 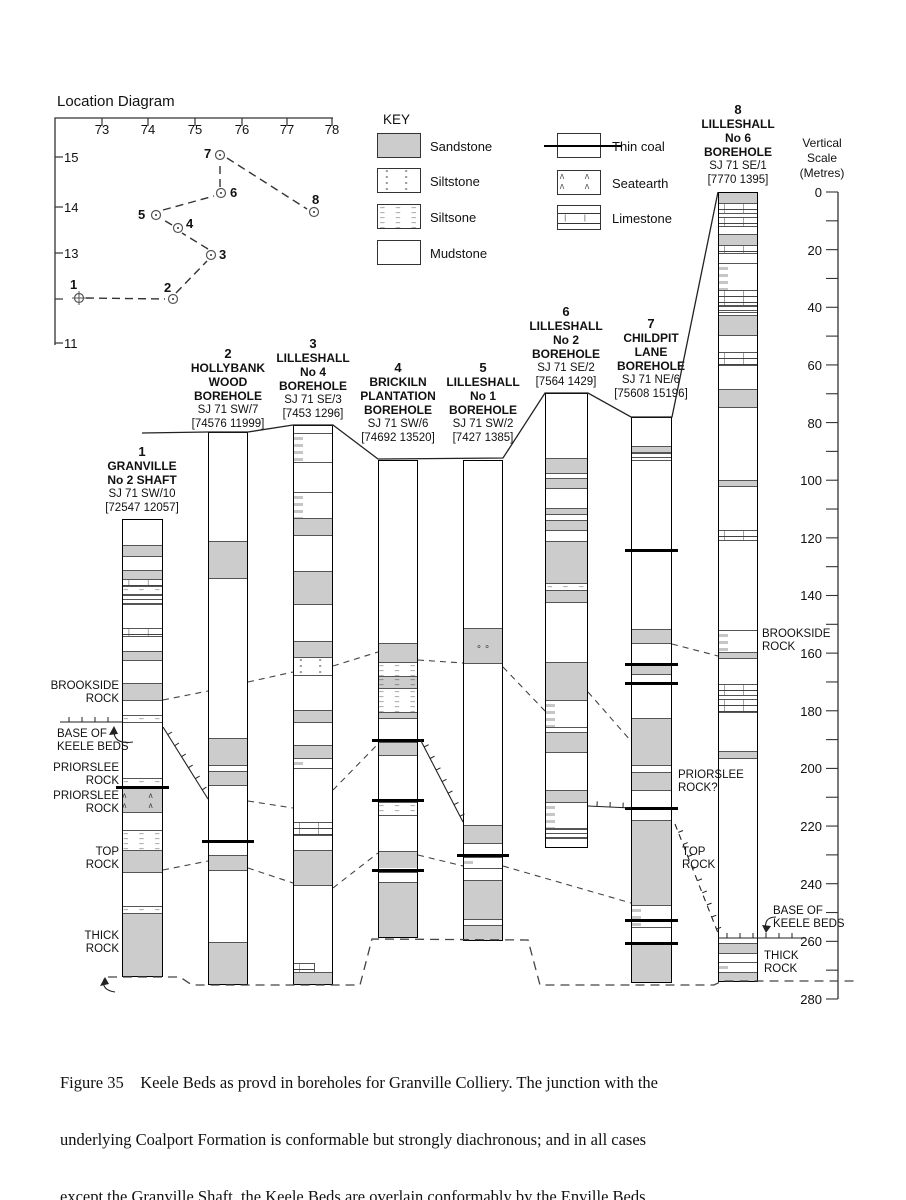 What do you see at coordinates (102, 936) in the screenshot?
I see `stratum-label-line: THICK` at bounding box center [102, 936].